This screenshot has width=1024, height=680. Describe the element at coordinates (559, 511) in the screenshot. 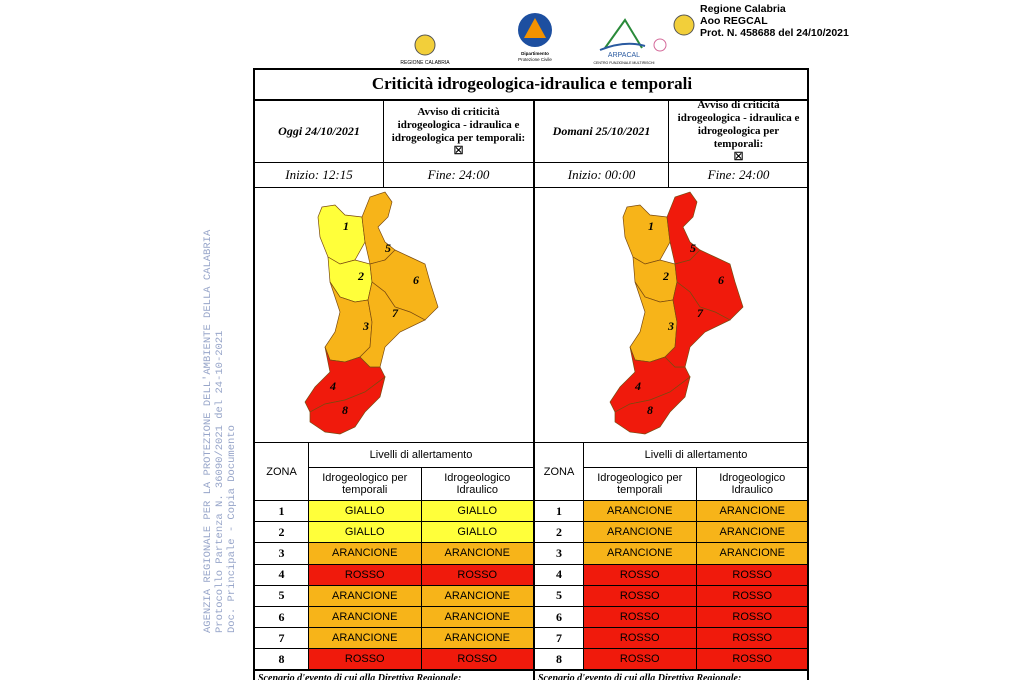

I see `zone-number: 1` at that location.